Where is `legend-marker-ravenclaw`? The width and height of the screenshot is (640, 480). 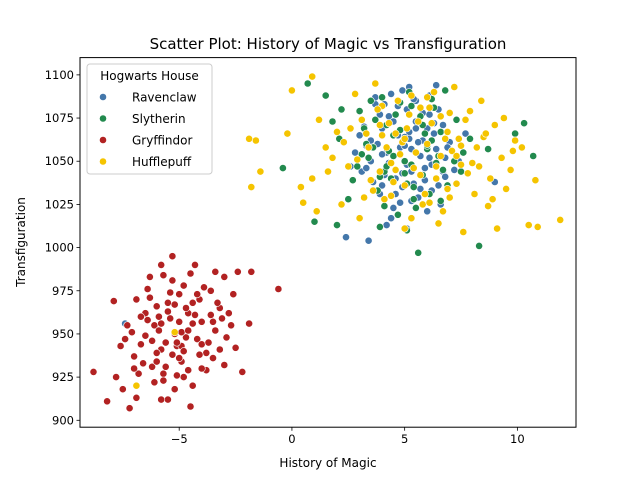 legend-marker-ravenclaw is located at coordinates (103, 97).